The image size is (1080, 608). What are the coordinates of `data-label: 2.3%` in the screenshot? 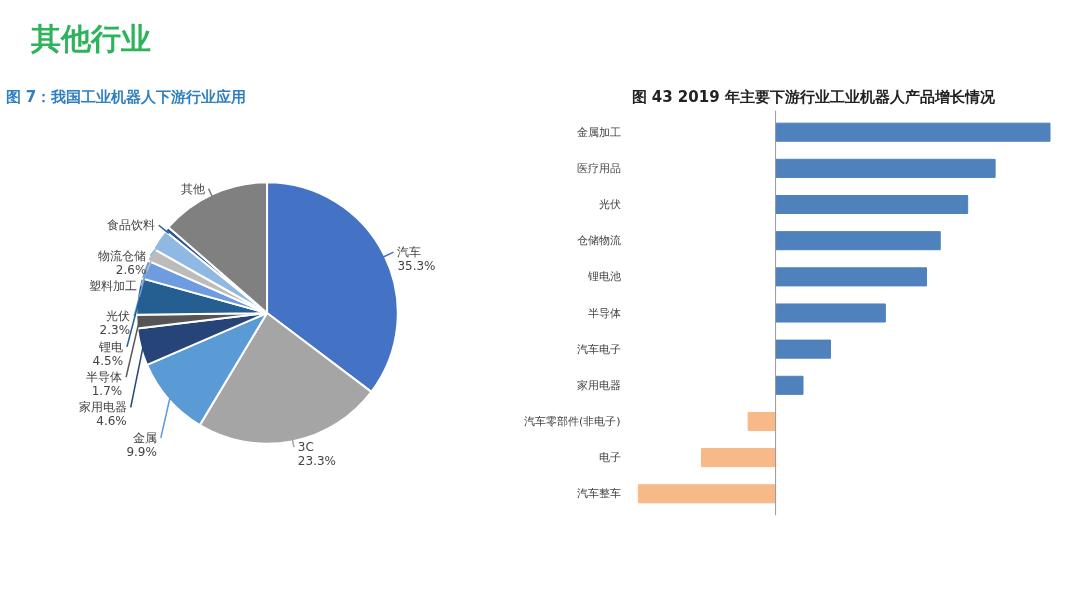 It's located at (115, 330).